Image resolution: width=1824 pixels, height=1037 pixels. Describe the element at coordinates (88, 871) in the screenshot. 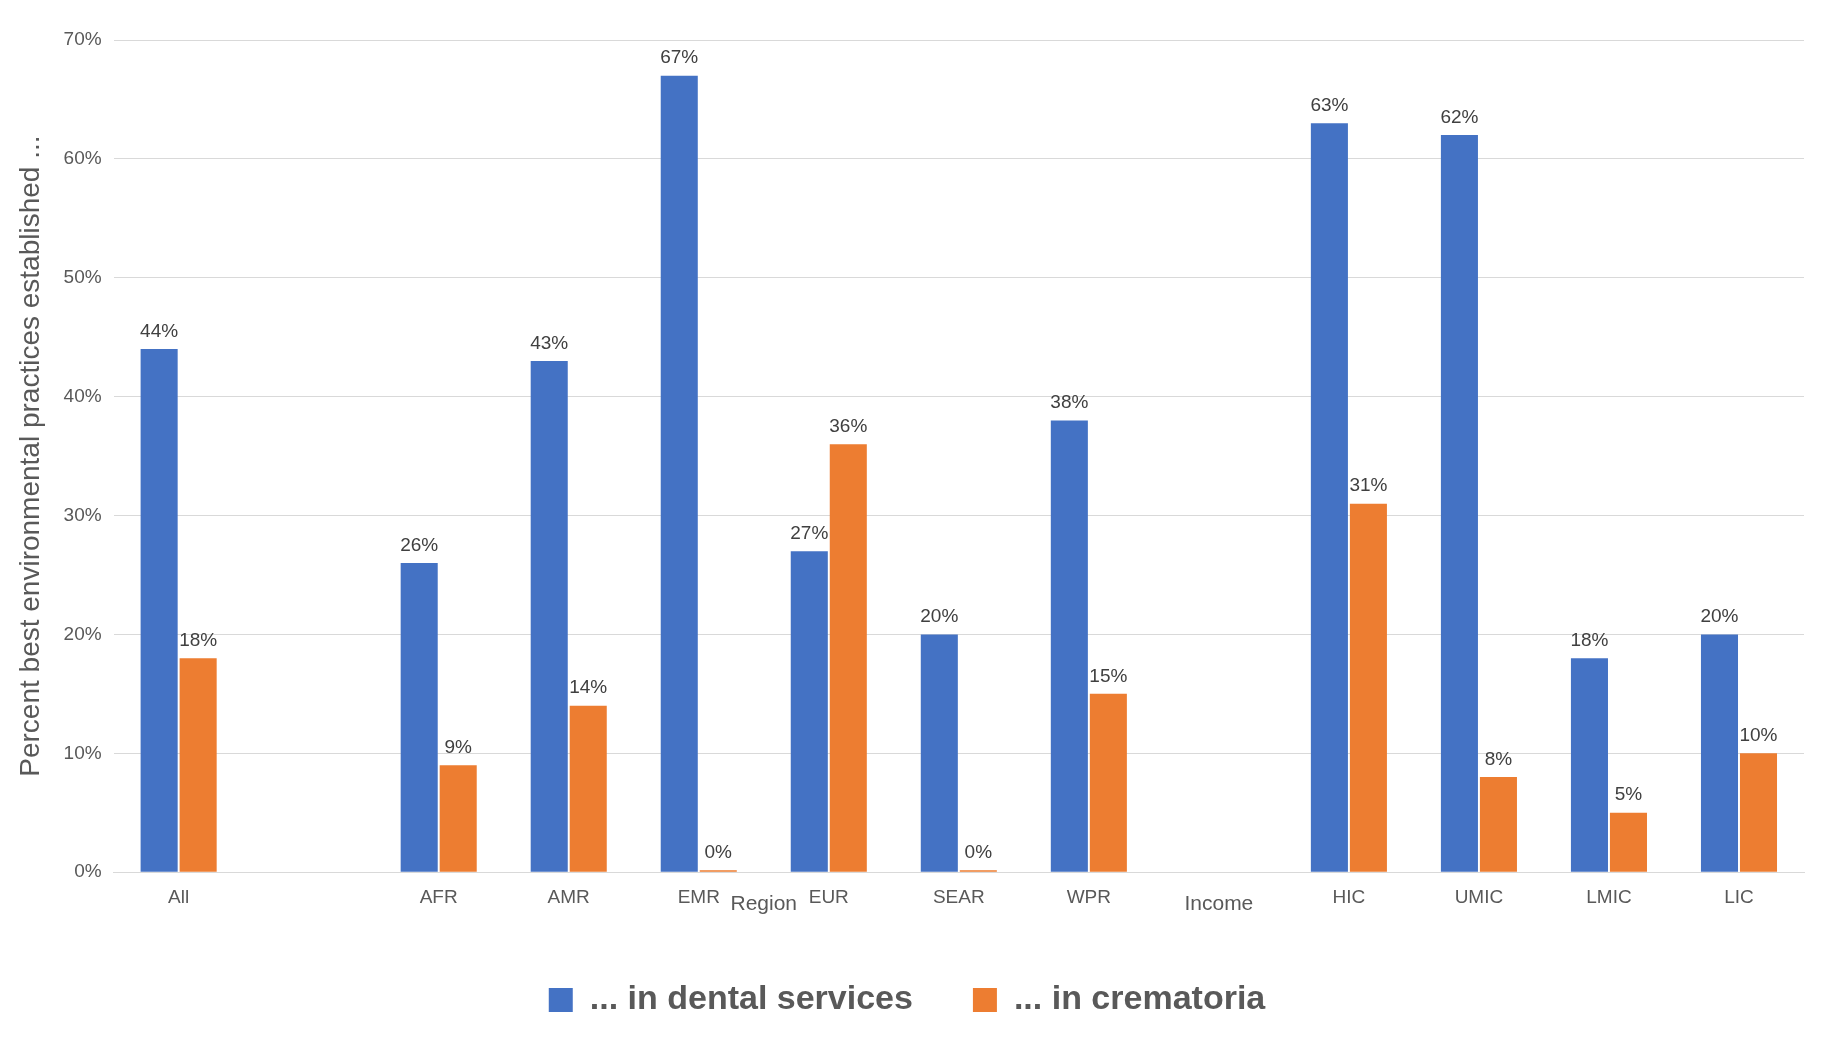

I see `y-tick-label: 0%` at that location.